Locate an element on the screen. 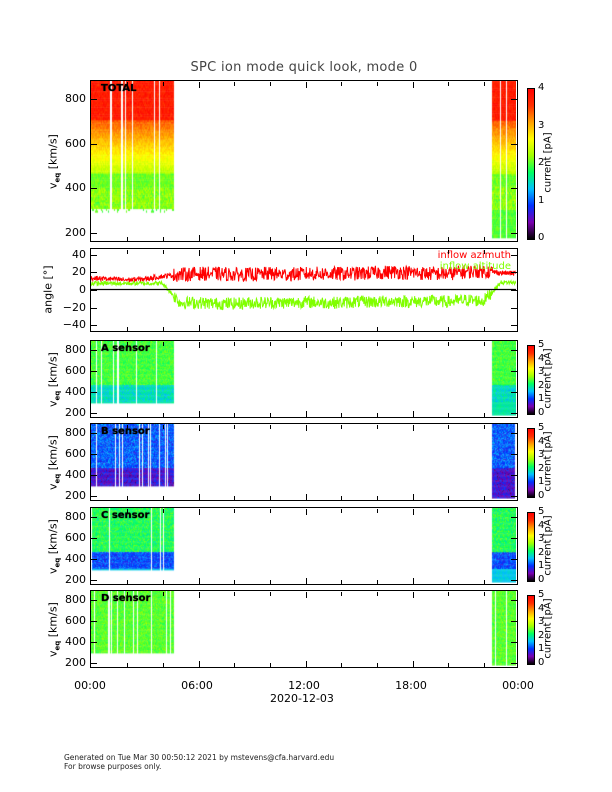  panel-total: TOTAL is located at coordinates (304, 161).